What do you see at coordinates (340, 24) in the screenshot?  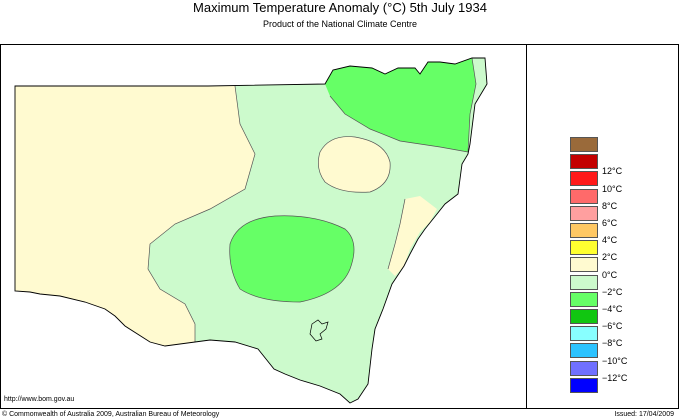 I see `map-subtitle: Product of the National Climate Centre` at bounding box center [340, 24].